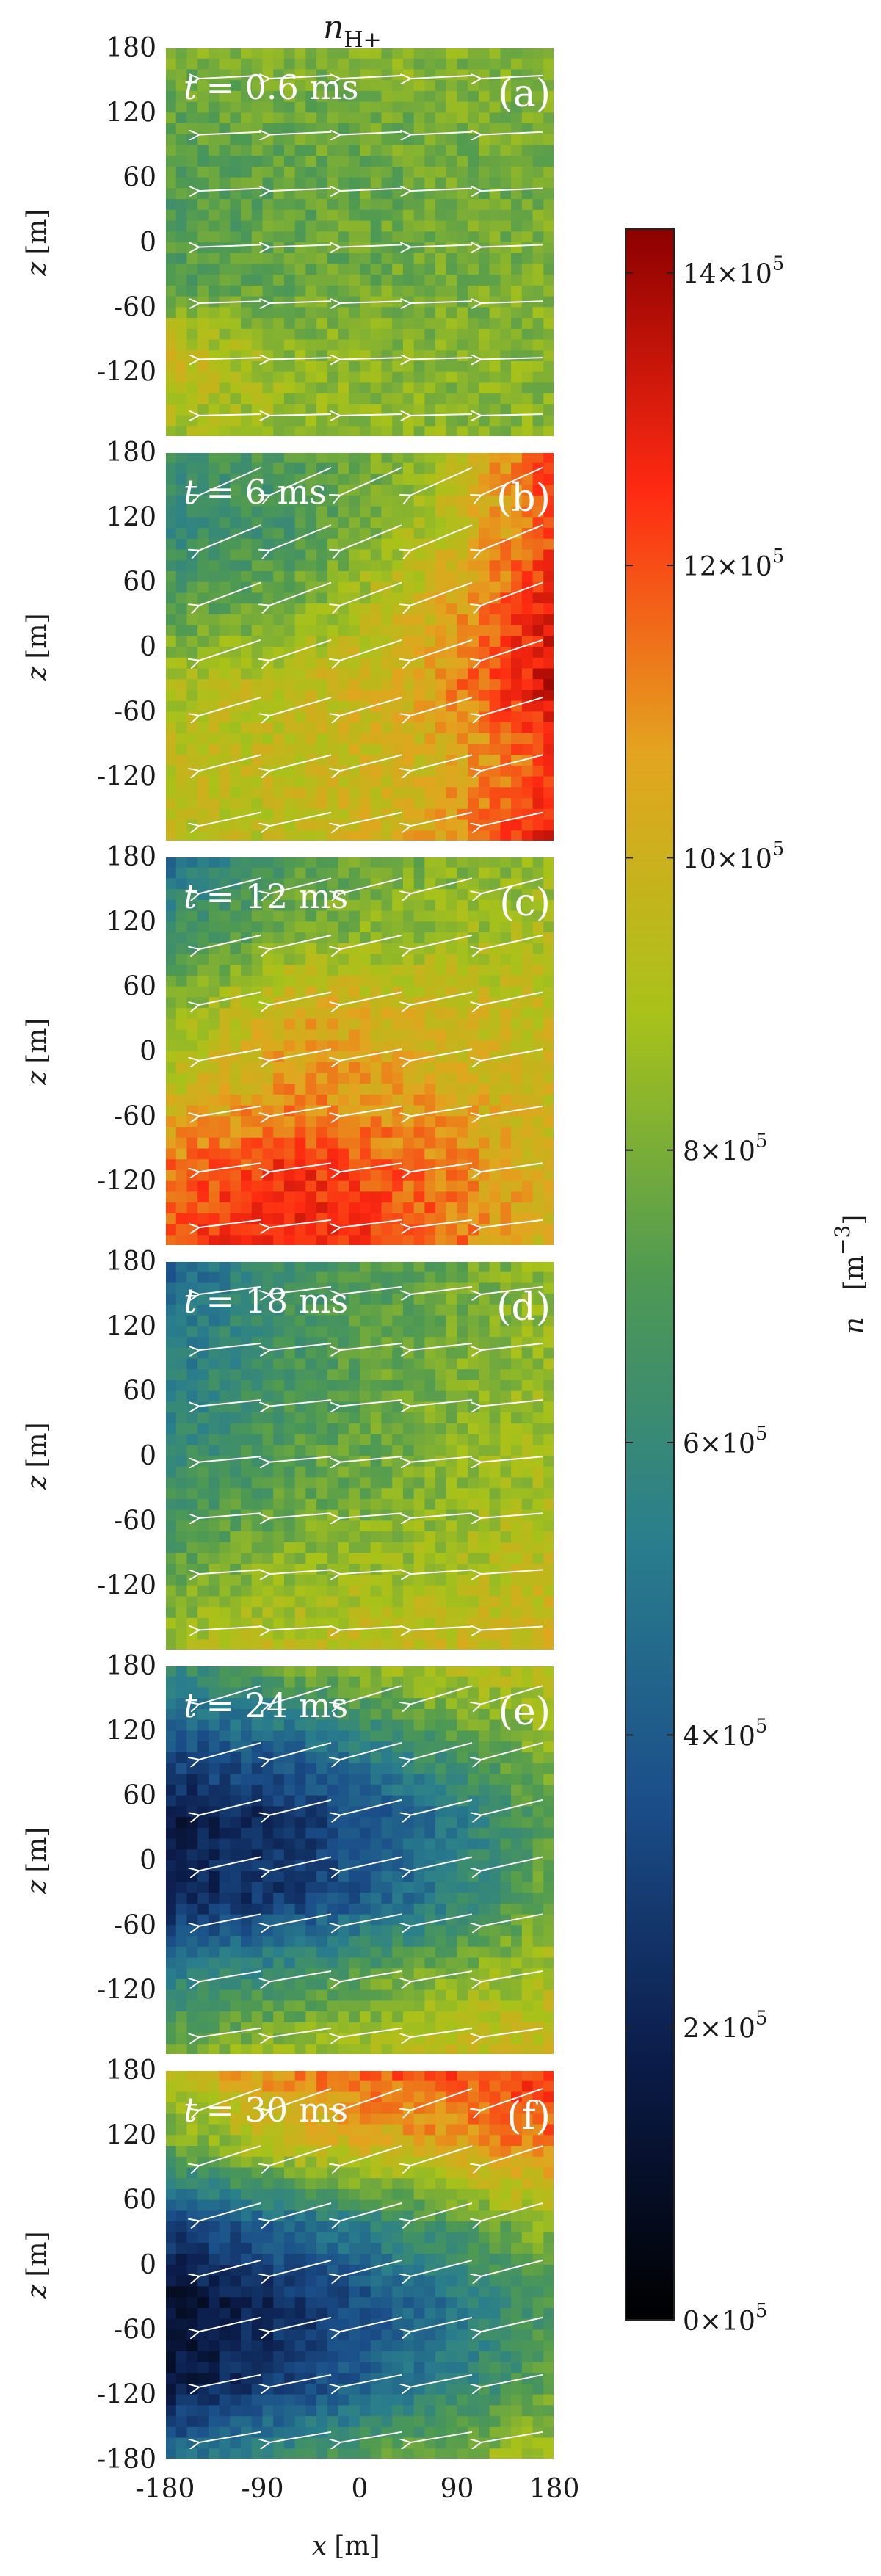 Image resolution: width=881 pixels, height=2576 pixels. I want to click on y-tick-label: 60, so click(139, 178).